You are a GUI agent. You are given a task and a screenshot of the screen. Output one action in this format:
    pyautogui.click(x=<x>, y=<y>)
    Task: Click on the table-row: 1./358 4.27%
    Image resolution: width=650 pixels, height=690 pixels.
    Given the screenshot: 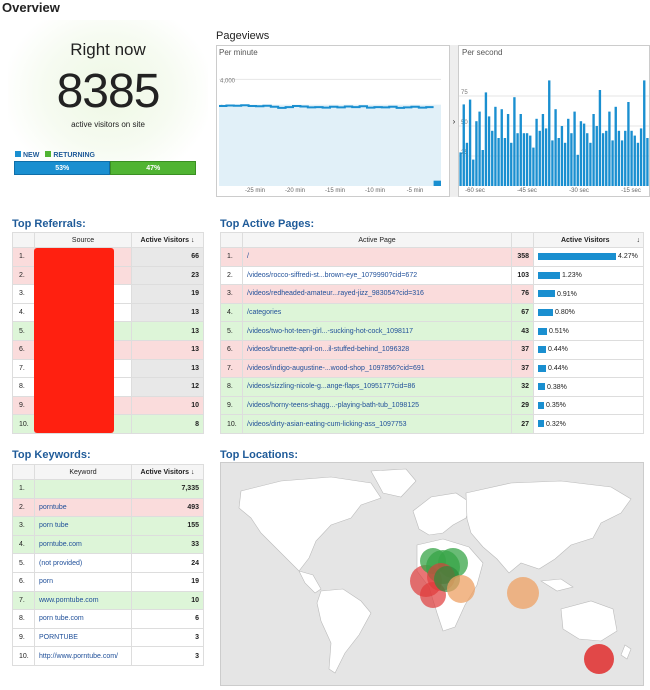 What is the action you would take?
    pyautogui.click(x=432, y=257)
    